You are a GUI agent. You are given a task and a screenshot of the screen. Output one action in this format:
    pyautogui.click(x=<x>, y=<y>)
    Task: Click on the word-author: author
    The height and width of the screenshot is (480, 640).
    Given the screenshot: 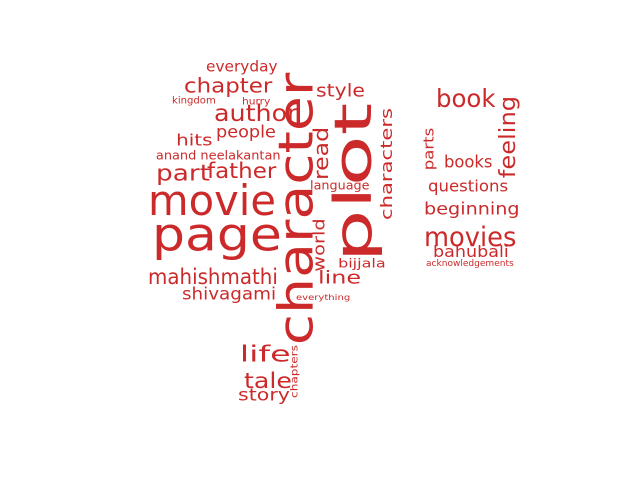 What is the action you would take?
    pyautogui.click(x=256, y=114)
    